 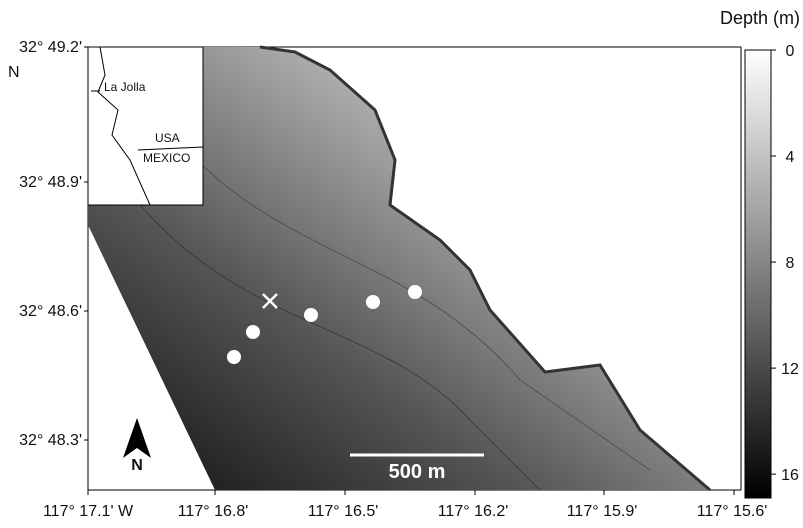 What do you see at coordinates (790, 157) in the screenshot?
I see `colorbar-tick-label: 4` at bounding box center [790, 157].